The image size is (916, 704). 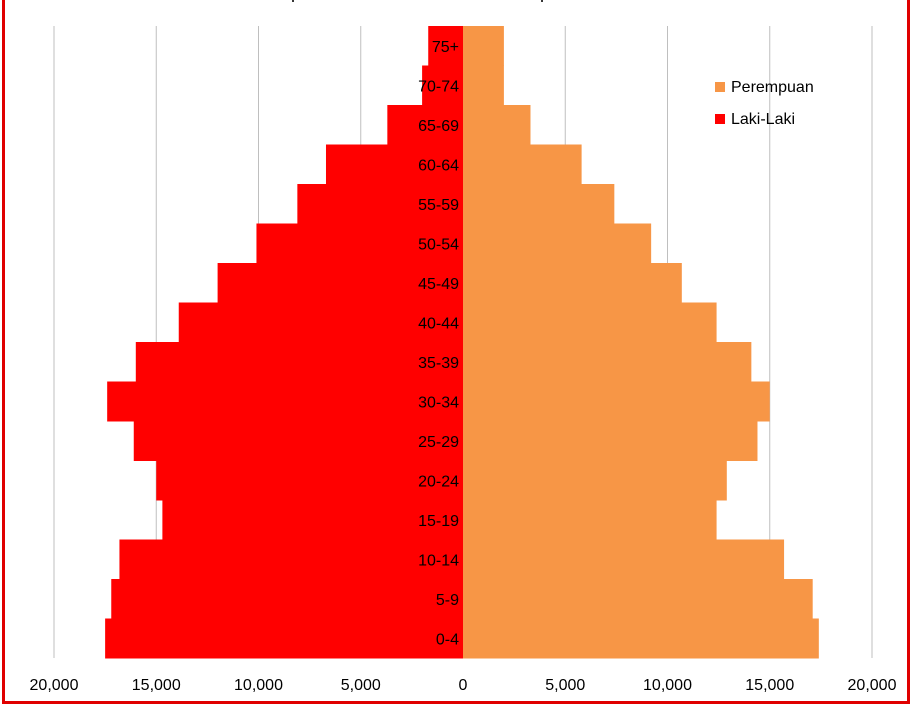 I want to click on age-label-20-24: 20-24, so click(x=438, y=481).